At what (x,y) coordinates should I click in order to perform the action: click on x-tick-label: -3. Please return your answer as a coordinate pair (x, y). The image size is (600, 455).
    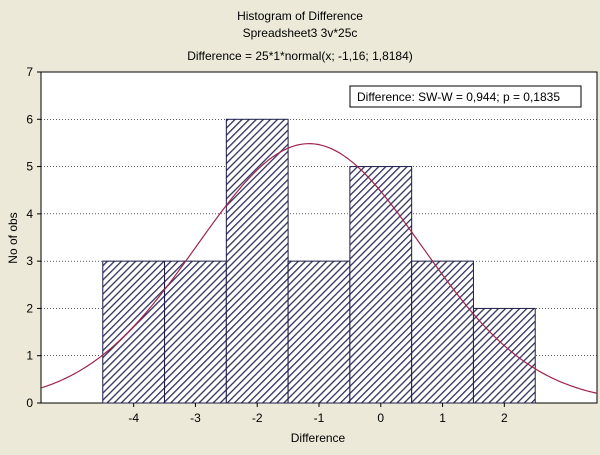
    Looking at the image, I should click on (195, 418).